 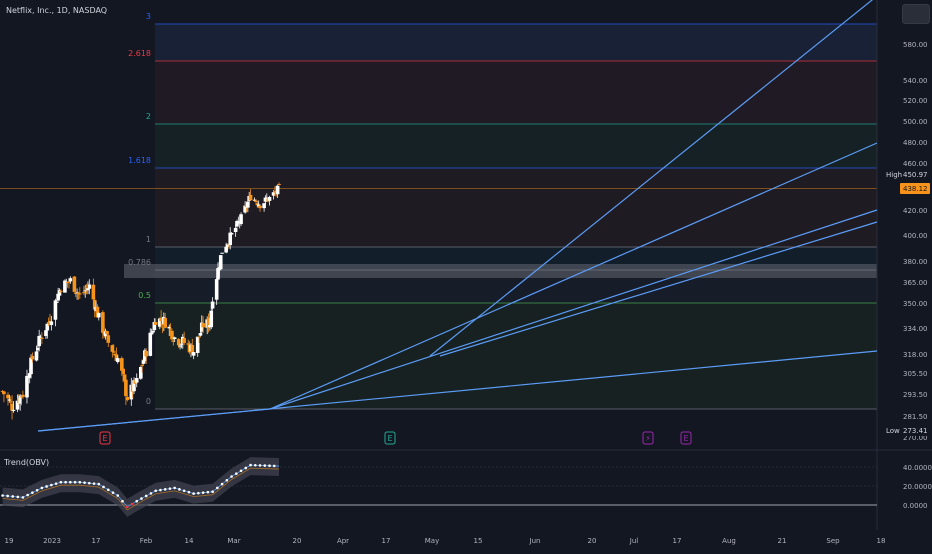 I want to click on price-tick-label: 350.00, so click(x=915, y=304).